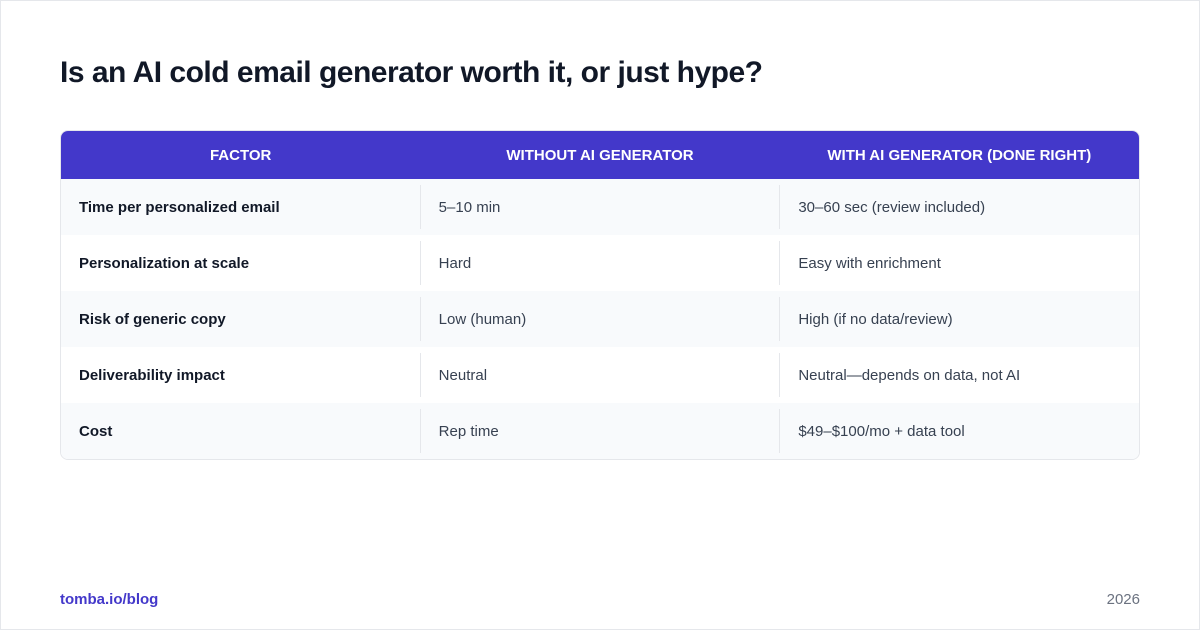  I want to click on table-cell: Low (human), so click(599, 319).